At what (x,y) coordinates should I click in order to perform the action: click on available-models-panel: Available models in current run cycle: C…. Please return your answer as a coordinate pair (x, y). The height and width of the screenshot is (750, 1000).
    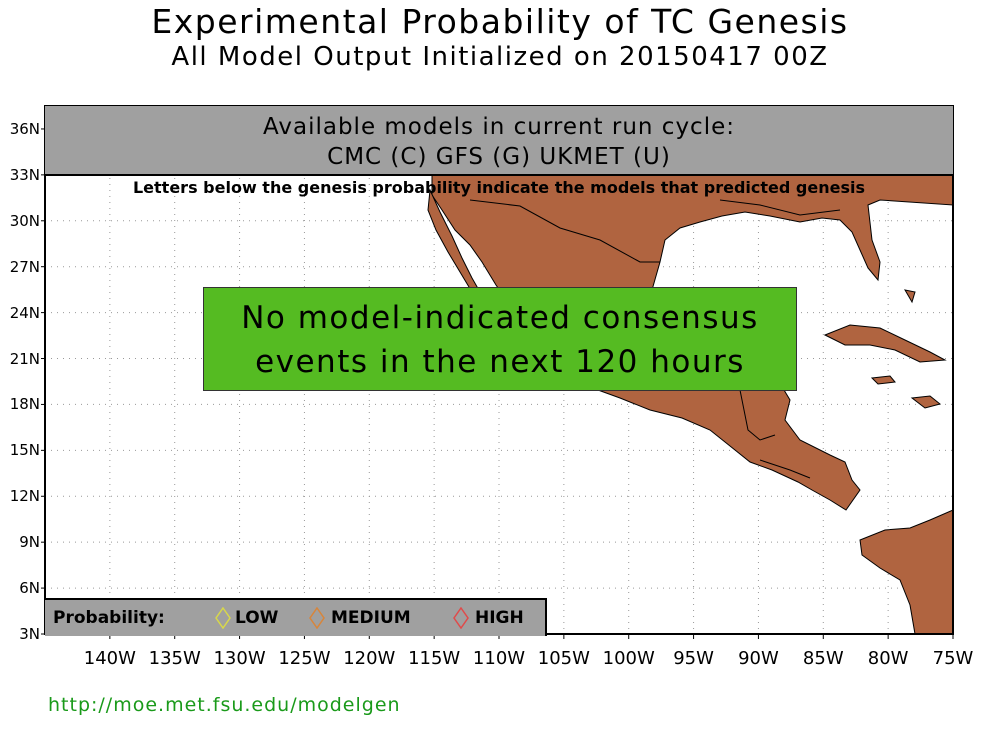
    Looking at the image, I should click on (499, 141).